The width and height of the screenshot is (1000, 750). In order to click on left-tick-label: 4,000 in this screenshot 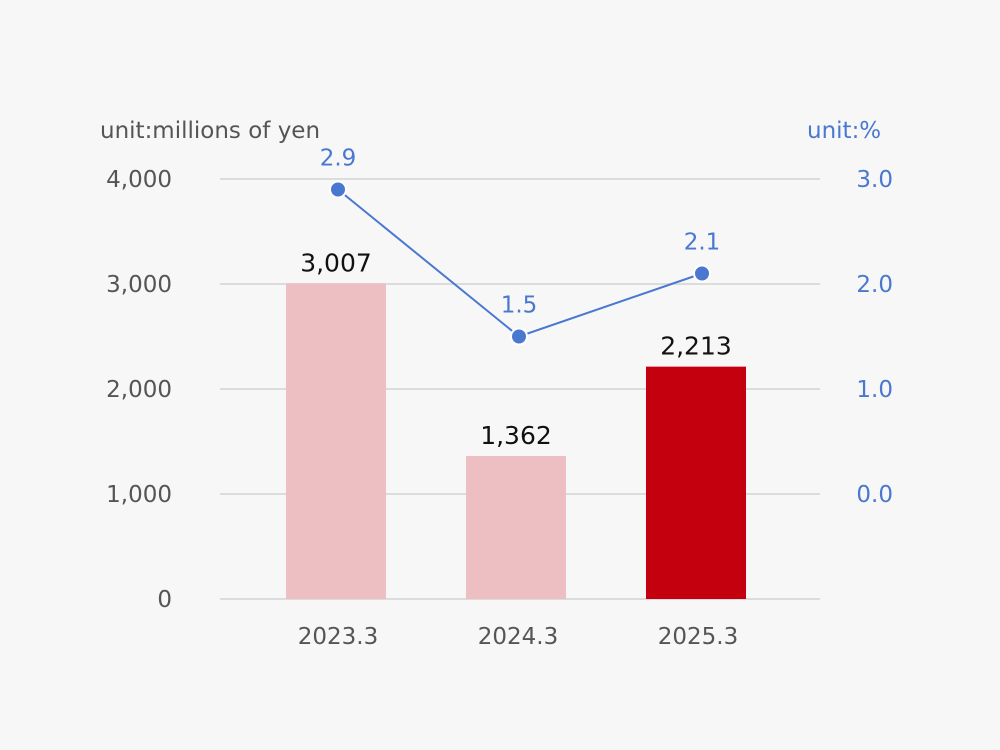, I will do `click(139, 180)`.